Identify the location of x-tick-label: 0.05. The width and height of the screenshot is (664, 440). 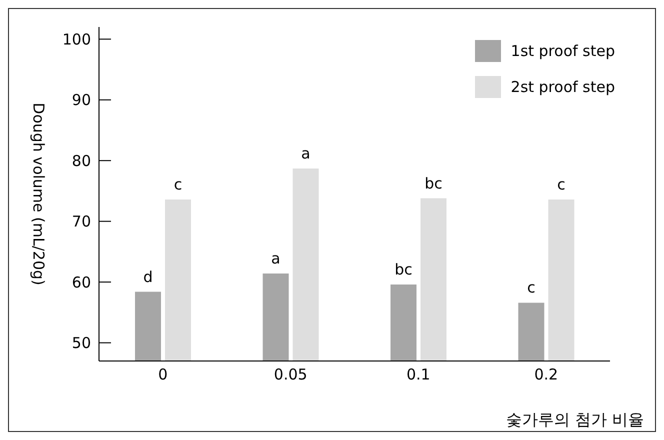
(291, 375).